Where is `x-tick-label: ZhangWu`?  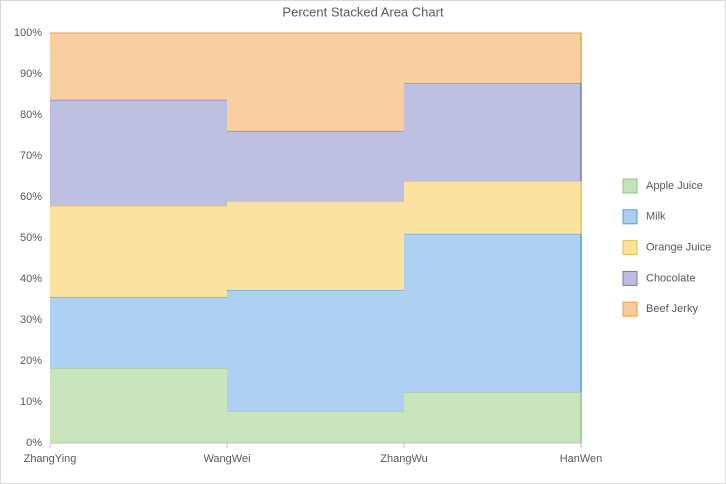
x-tick-label: ZhangWu is located at coordinates (404, 459).